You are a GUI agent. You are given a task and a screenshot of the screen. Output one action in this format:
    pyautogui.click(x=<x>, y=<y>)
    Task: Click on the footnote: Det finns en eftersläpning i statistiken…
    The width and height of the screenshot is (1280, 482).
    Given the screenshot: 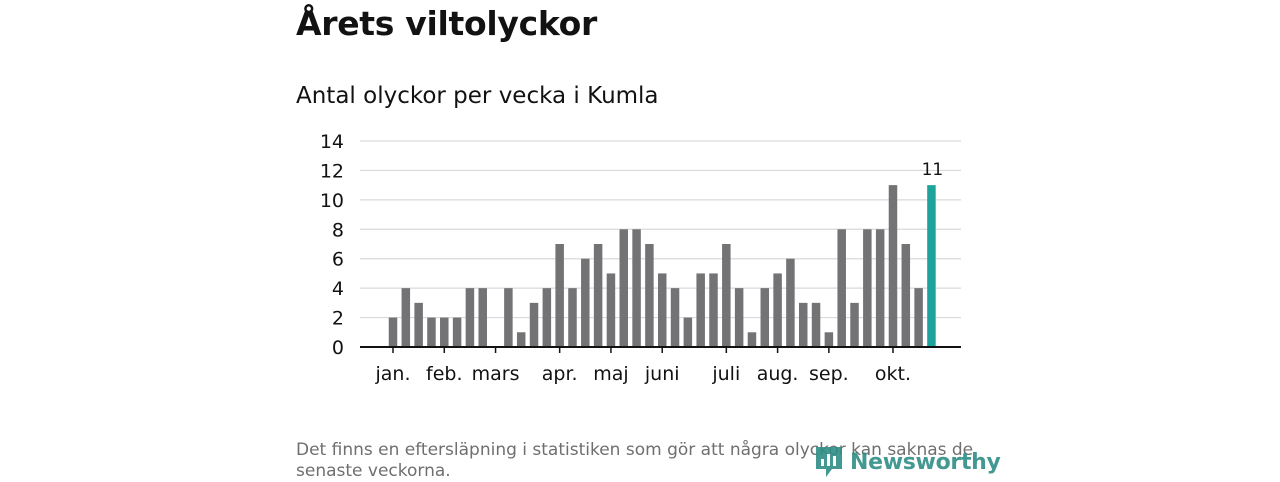 What is the action you would take?
    pyautogui.click(x=635, y=460)
    